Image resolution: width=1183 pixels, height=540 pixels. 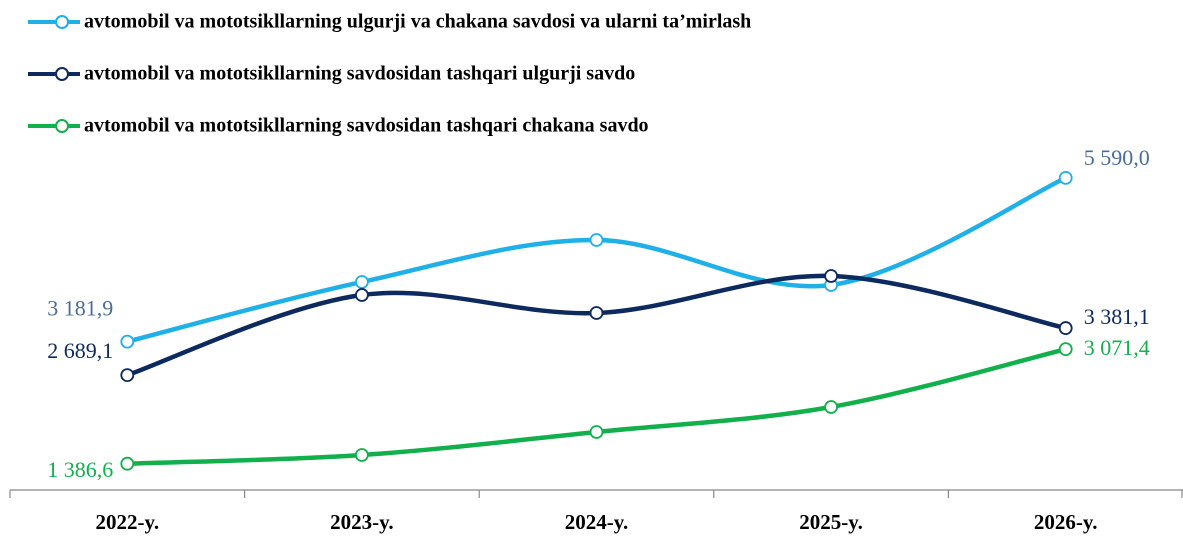 I want to click on x-tick-label: 2026-y., so click(x=1066, y=522).